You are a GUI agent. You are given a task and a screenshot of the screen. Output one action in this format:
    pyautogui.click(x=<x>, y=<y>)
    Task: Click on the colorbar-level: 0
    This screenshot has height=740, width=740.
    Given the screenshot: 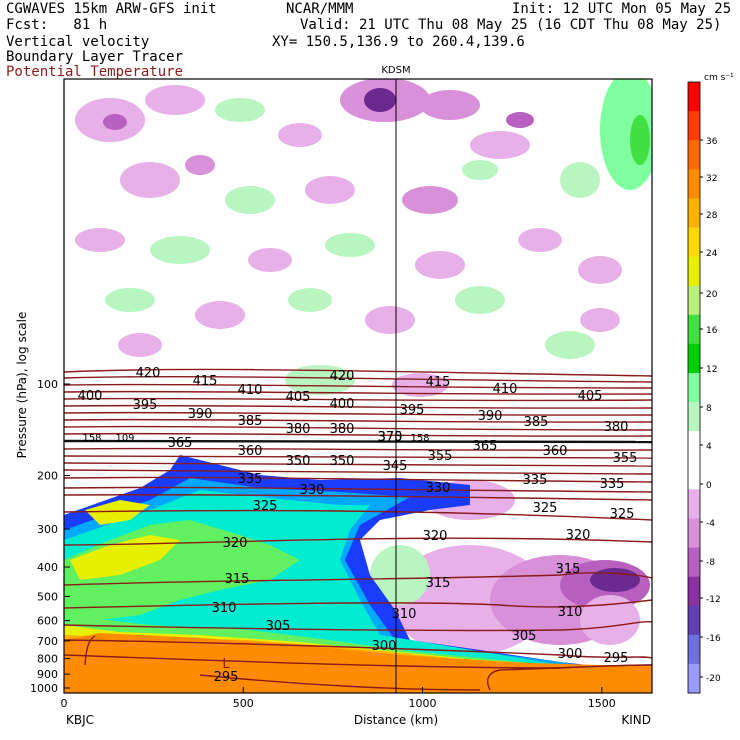 What is the action you would take?
    pyautogui.click(x=709, y=486)
    